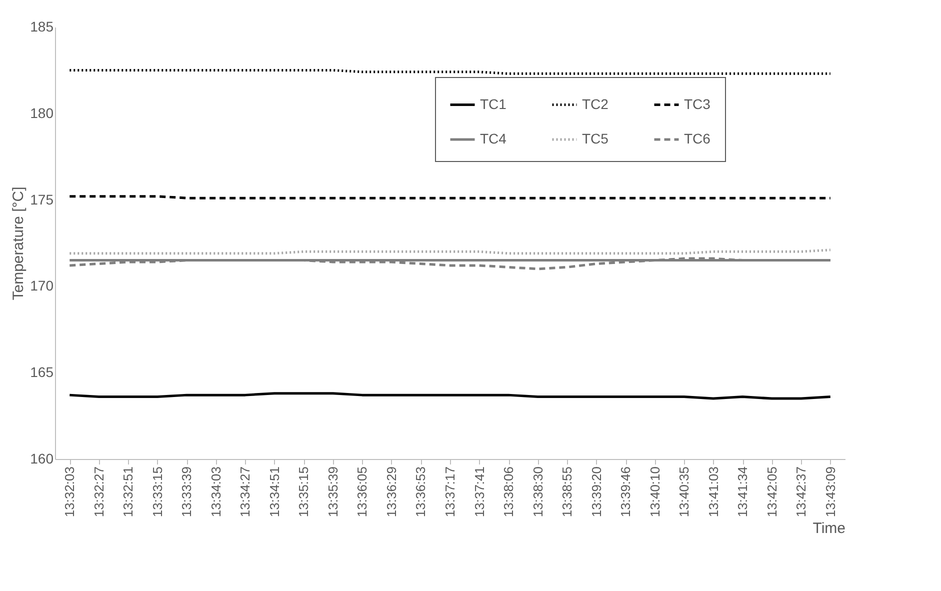 The height and width of the screenshot is (591, 941). Describe the element at coordinates (772, 492) in the screenshot. I see `x-tick-label: 13:42:05` at that location.